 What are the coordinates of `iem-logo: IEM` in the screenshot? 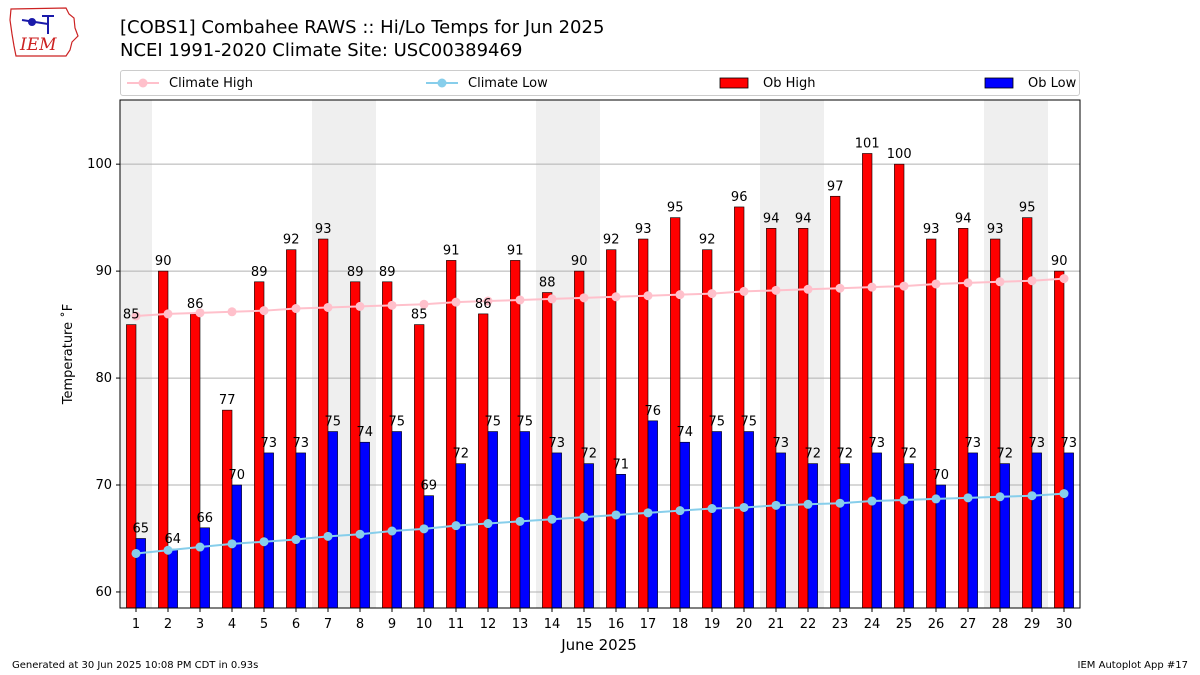 It's located at (44, 32).